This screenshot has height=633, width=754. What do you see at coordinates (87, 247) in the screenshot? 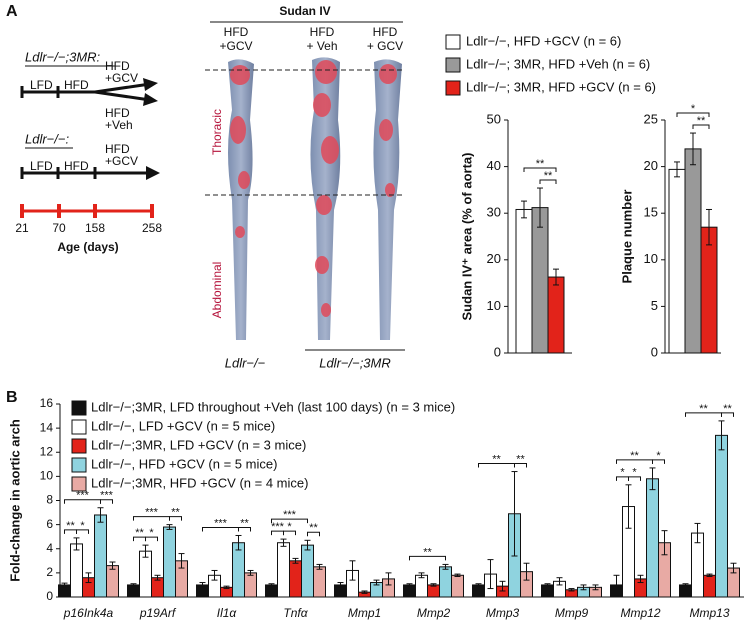
I see `axis-title: Age (days)` at bounding box center [87, 247].